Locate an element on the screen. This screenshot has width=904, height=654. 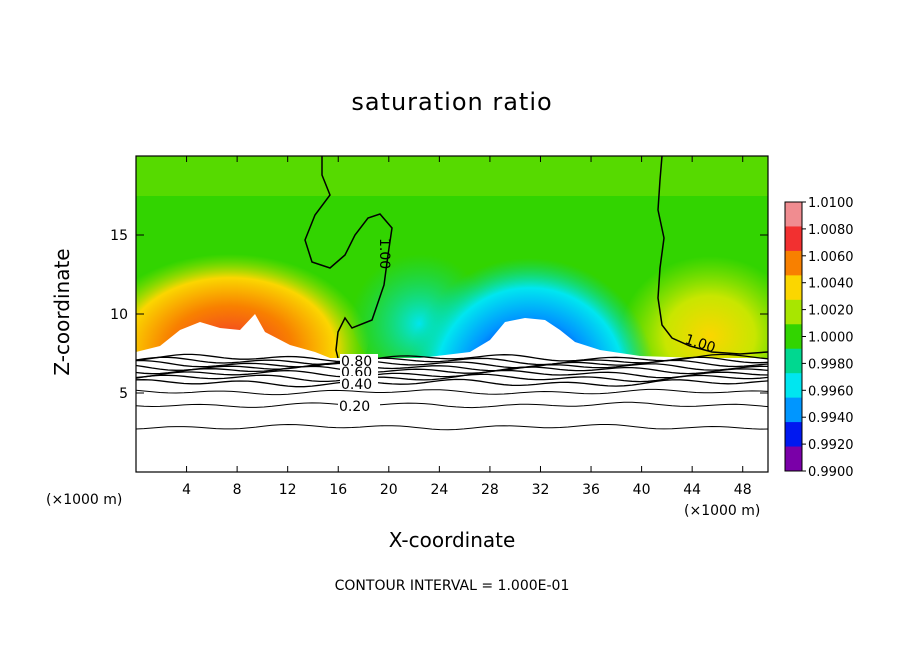
x-tick-label-9: 40 is located at coordinates (642, 490).